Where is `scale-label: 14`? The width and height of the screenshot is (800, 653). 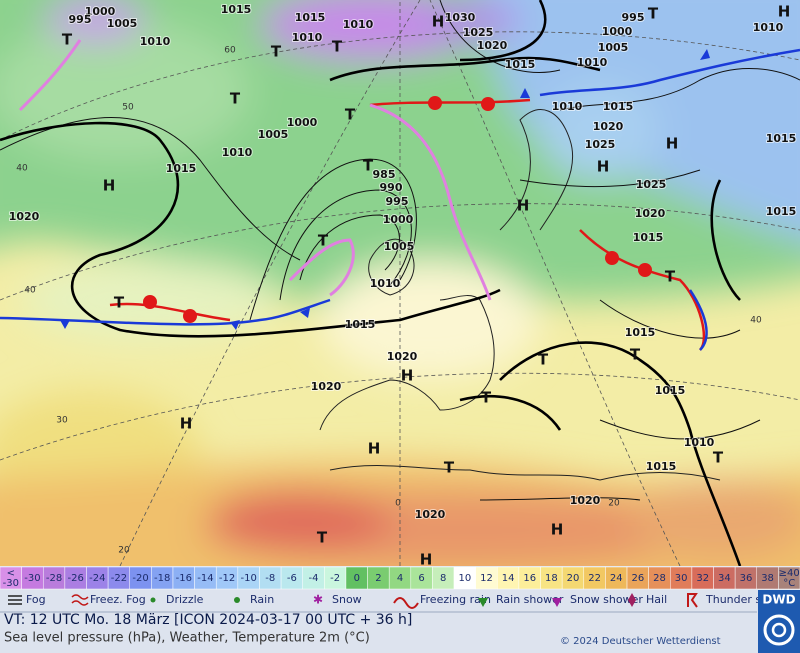 scale-label: 14 is located at coordinates (508, 578).